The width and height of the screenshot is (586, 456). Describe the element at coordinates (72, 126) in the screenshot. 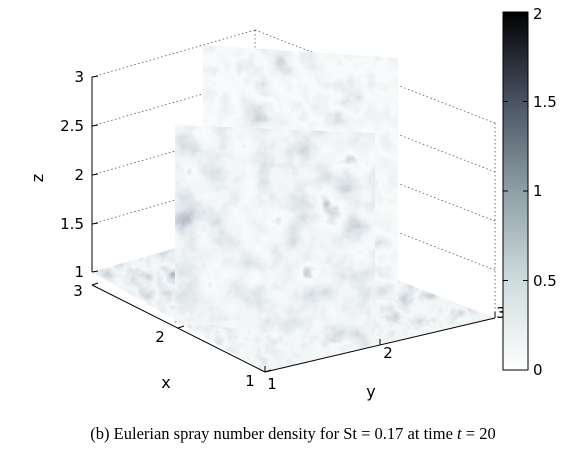

I see `z-tick-label: 2.5` at that location.